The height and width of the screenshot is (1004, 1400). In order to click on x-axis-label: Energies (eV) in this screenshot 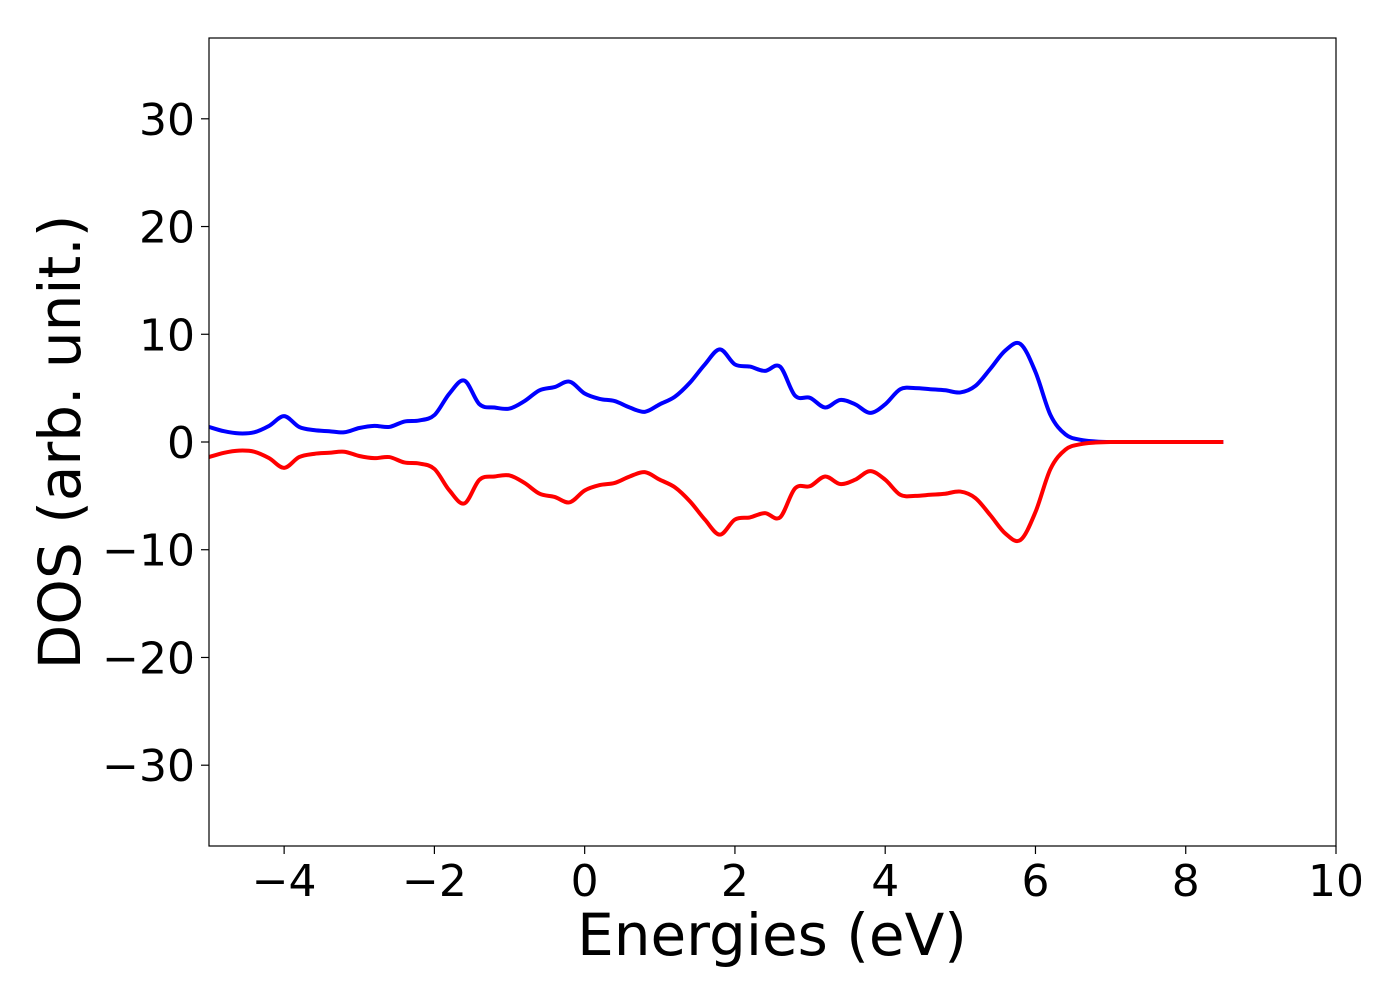, I will do `click(772, 935)`.